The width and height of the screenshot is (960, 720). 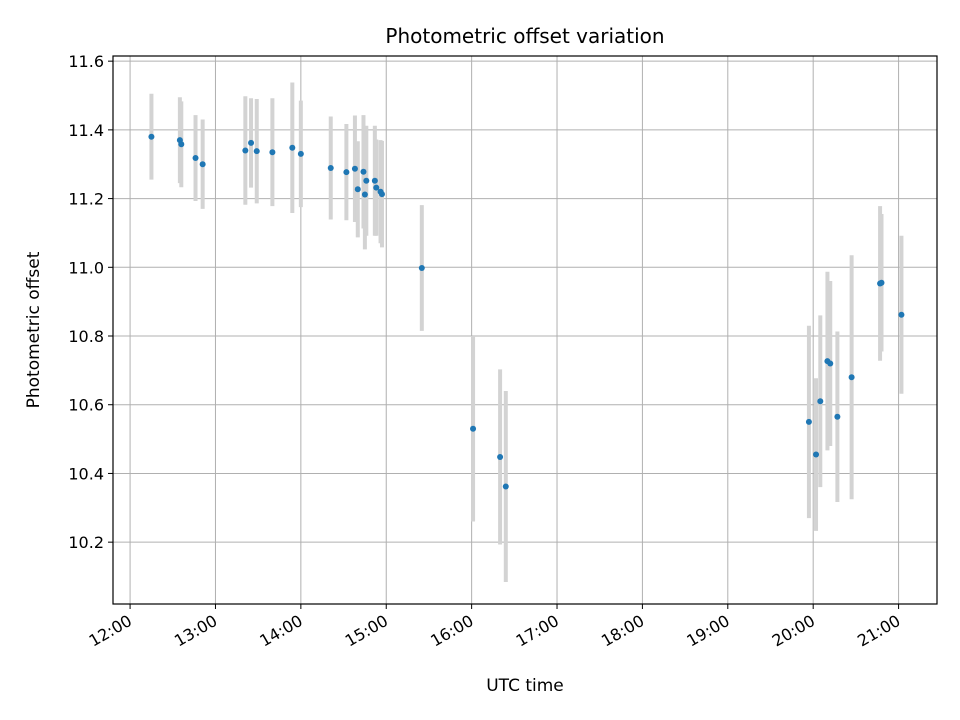 I want to click on y-tick-label: 10.2, so click(x=86, y=542).